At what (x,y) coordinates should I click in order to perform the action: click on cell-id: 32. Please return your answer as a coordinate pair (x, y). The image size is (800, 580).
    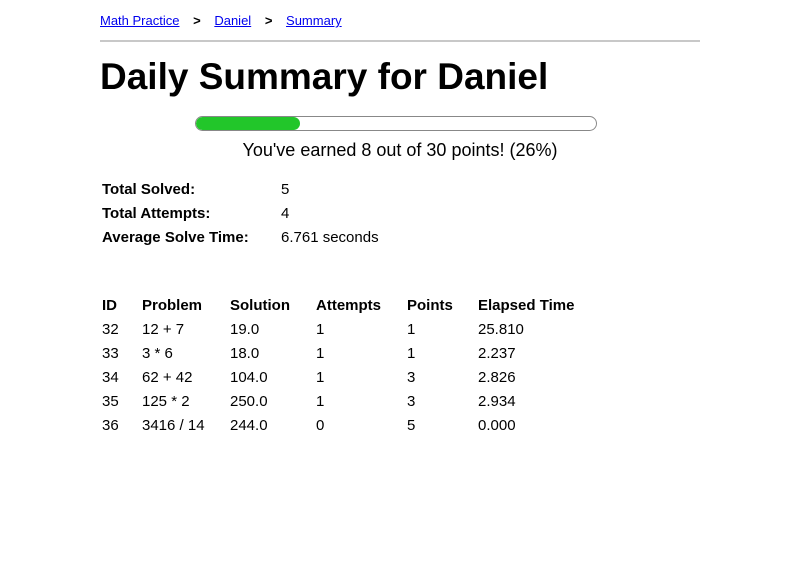
    Looking at the image, I should click on (110, 329).